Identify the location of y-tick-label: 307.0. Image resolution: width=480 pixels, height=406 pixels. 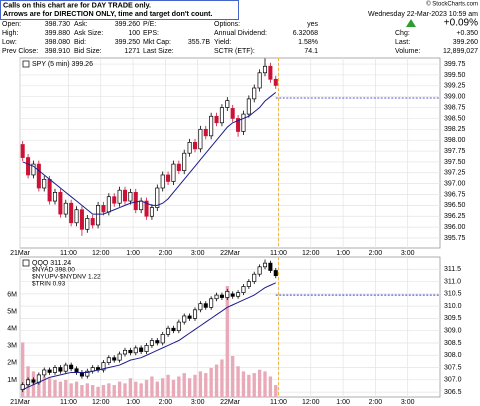
(453, 380).